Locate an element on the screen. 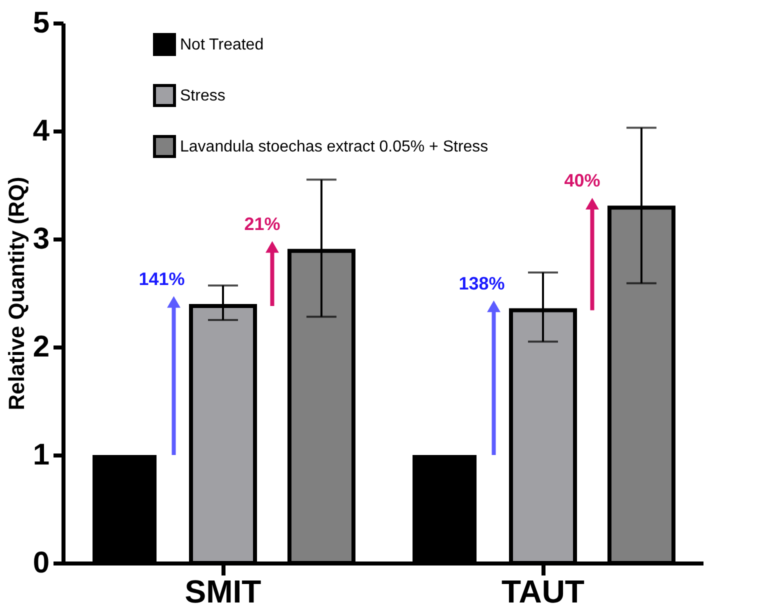  y-tick-label: 4 is located at coordinates (41, 131).